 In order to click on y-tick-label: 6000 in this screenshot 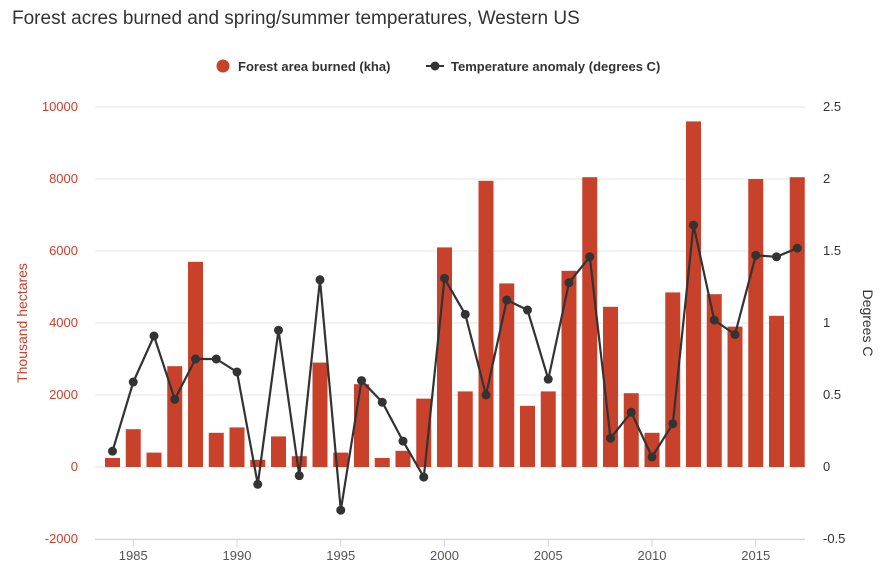, I will do `click(63, 250)`.